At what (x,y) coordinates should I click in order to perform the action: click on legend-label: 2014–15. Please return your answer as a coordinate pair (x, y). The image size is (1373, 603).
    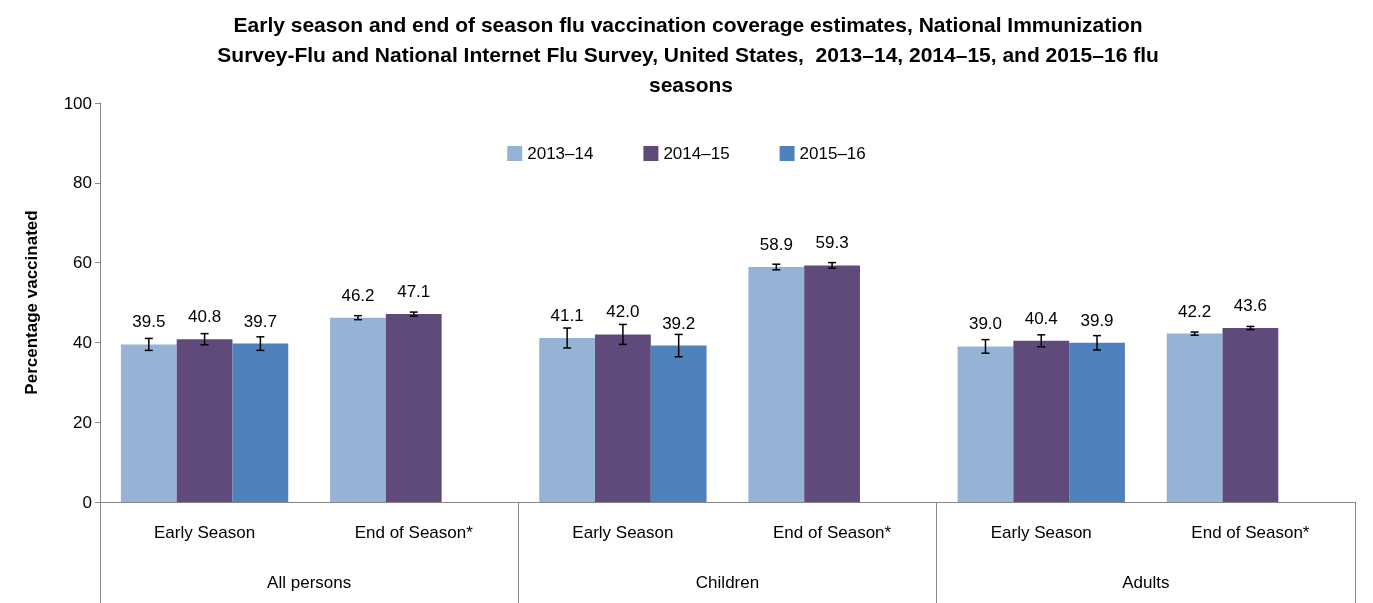
    Looking at the image, I should click on (696, 153).